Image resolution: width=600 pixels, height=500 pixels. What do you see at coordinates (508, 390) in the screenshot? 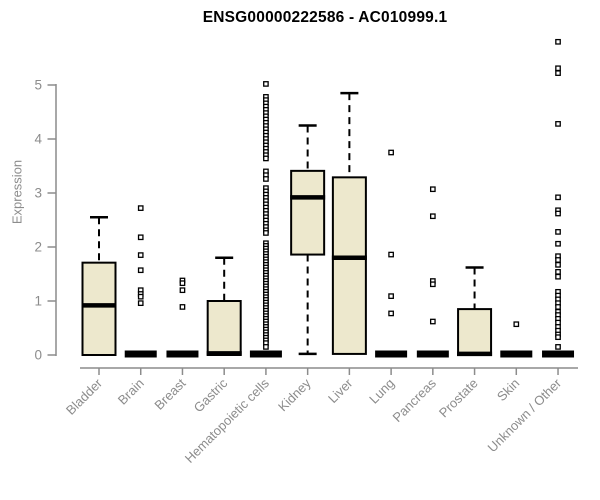
I see `x-category-label: Skin` at bounding box center [508, 390].